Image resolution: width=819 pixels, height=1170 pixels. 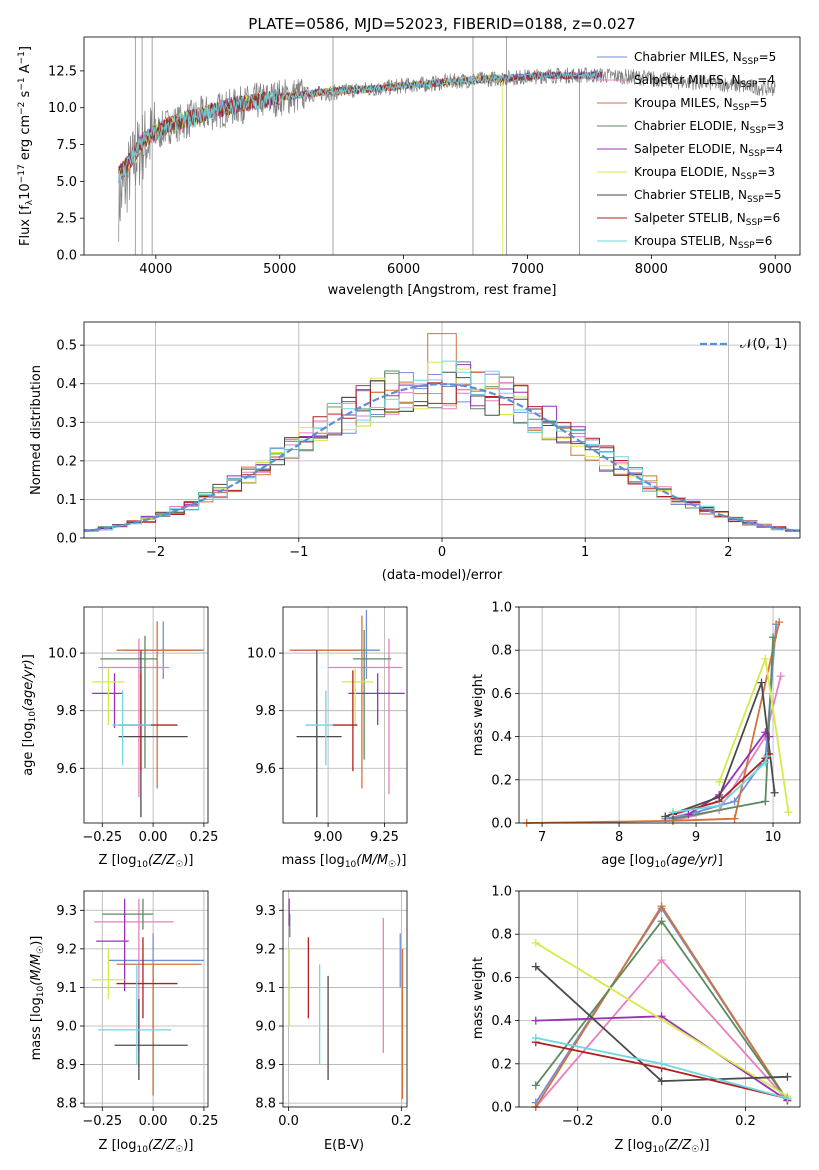 I want to click on y-tick-label: 12.5, so click(x=62, y=71).